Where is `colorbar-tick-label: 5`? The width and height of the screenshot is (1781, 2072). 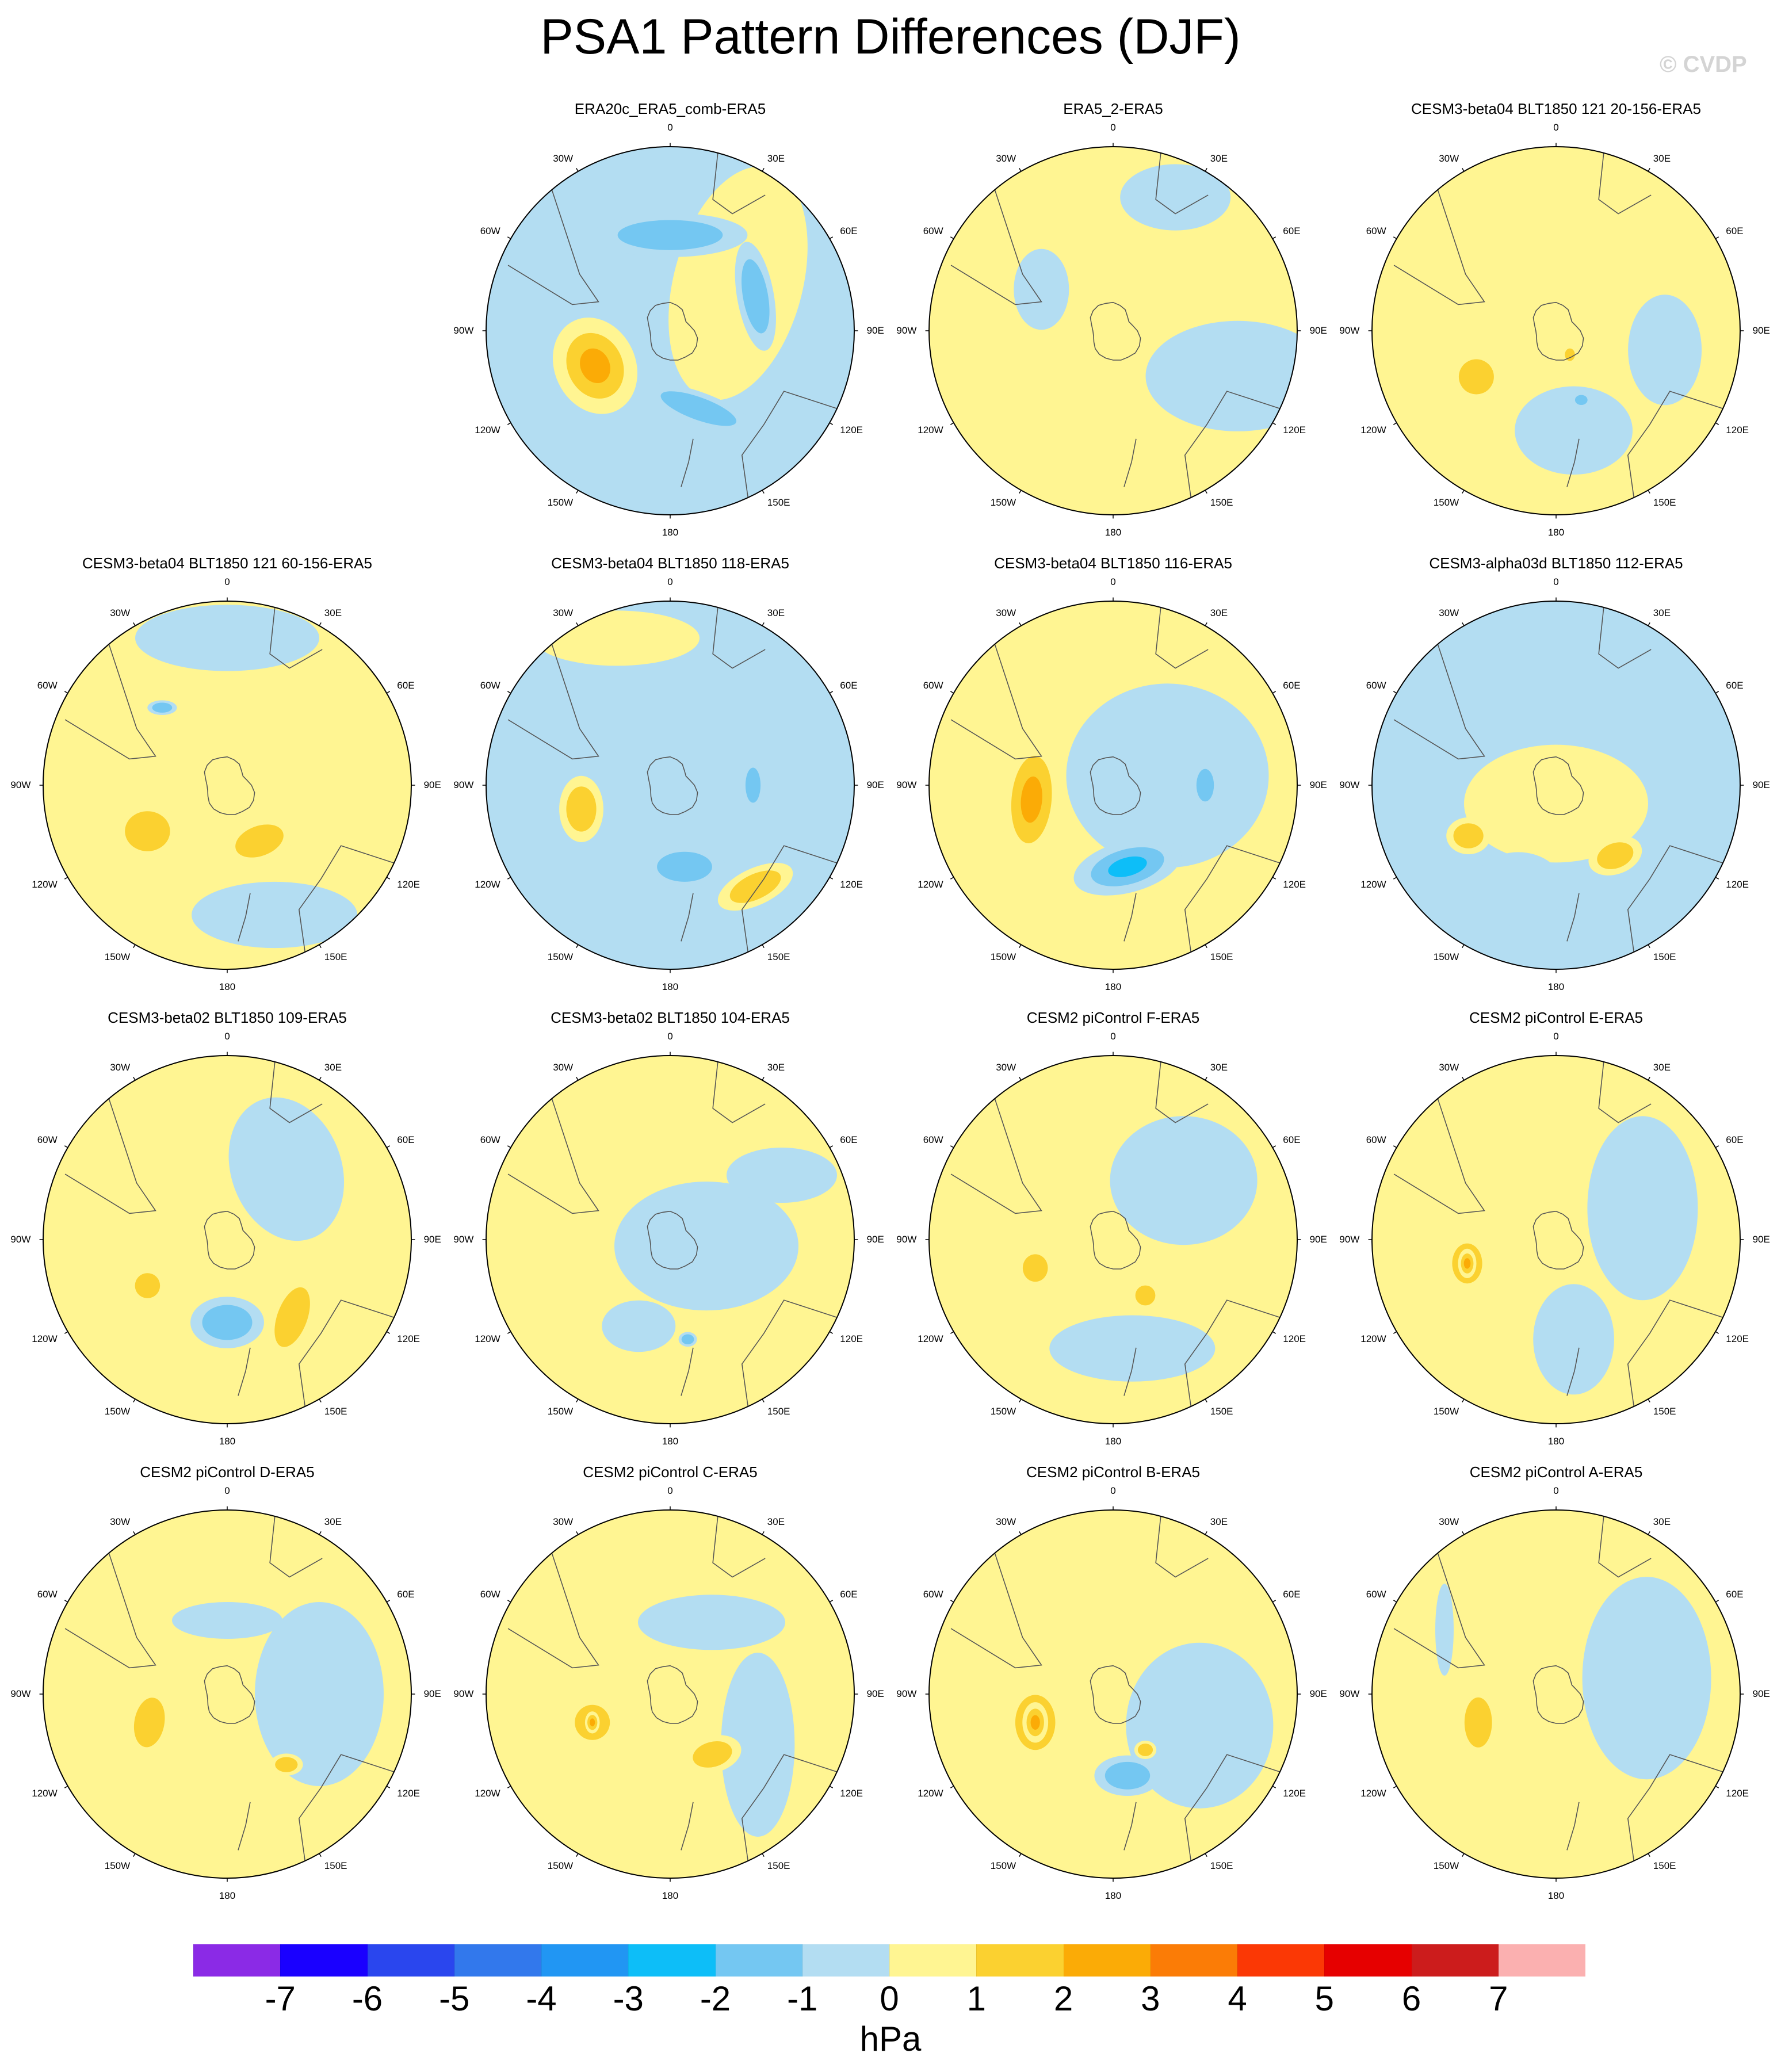
colorbar-tick-label: 5 is located at coordinates (1324, 1998).